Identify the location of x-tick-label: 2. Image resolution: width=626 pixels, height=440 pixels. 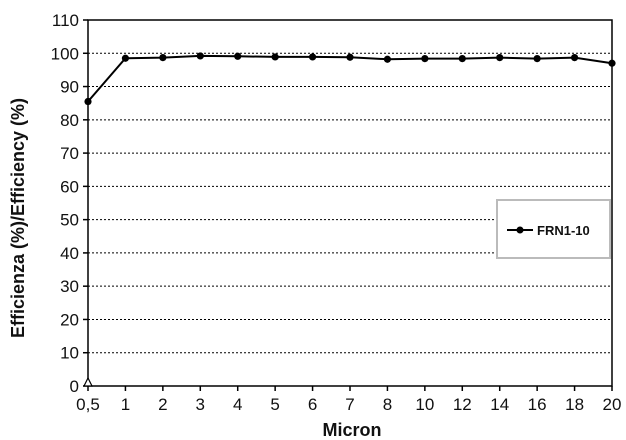
(162, 404).